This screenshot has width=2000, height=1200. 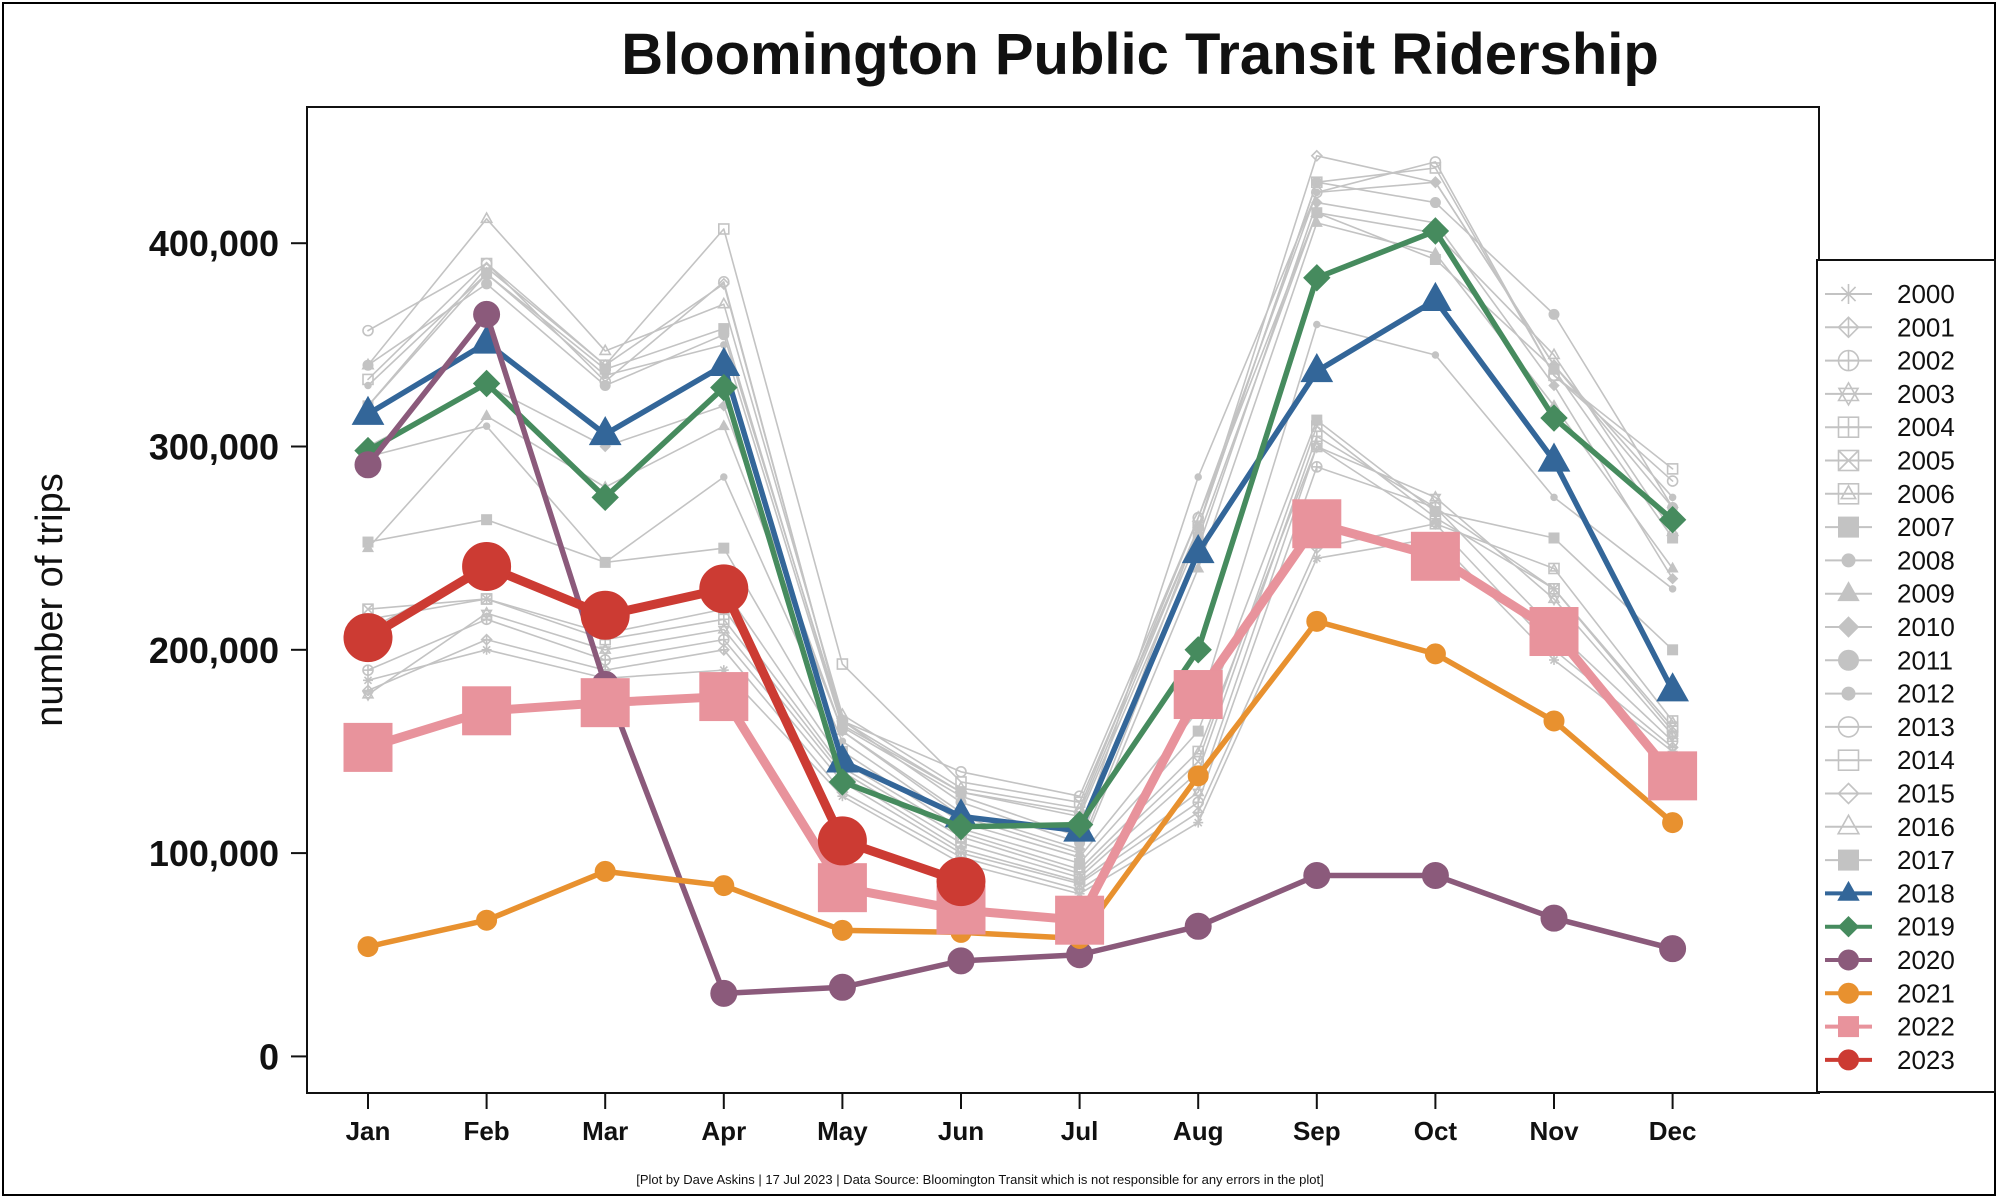 I want to click on legend-label: 2007, so click(x=1926, y=527).